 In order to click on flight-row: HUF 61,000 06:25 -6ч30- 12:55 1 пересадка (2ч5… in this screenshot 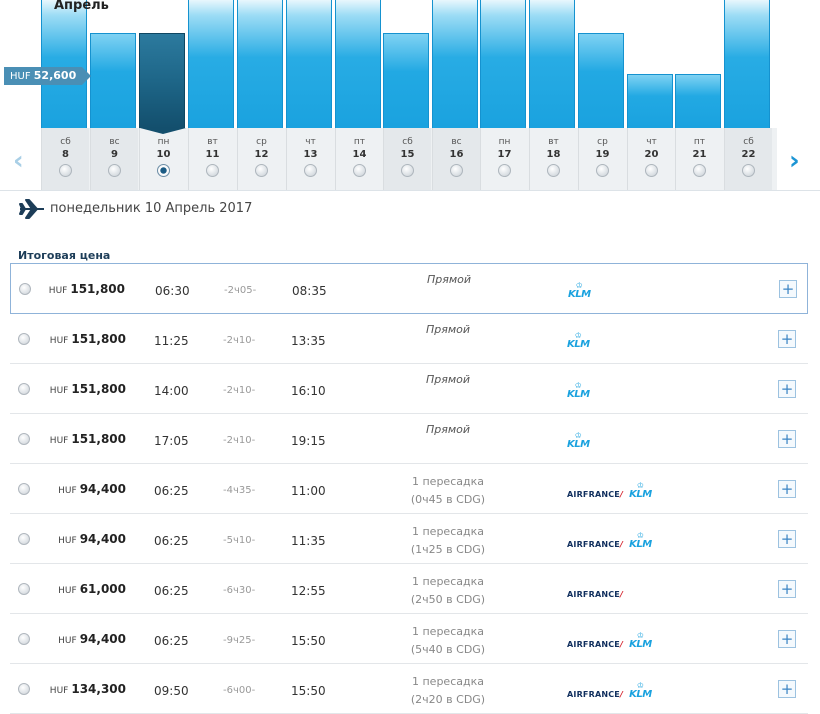, I will do `click(409, 589)`.